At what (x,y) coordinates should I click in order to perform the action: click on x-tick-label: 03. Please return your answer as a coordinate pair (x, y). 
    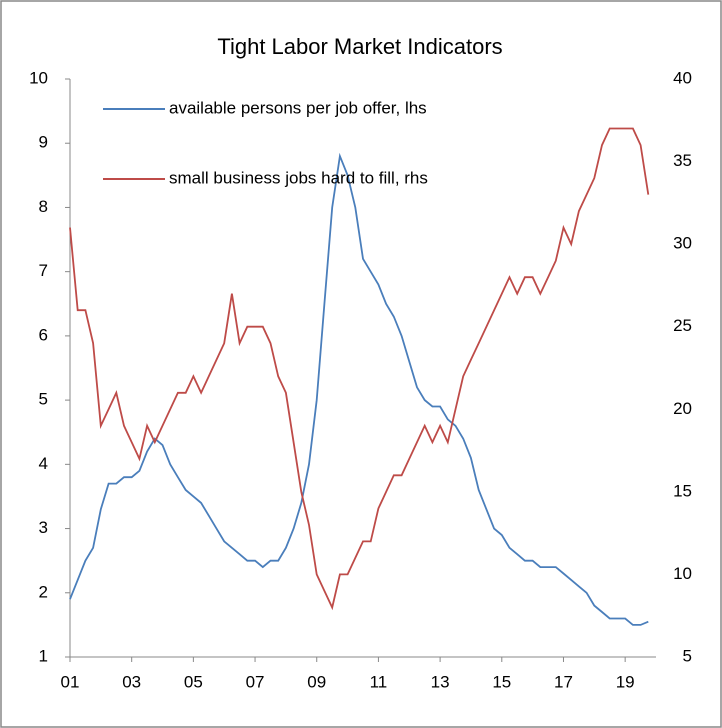
    Looking at the image, I should click on (131, 681).